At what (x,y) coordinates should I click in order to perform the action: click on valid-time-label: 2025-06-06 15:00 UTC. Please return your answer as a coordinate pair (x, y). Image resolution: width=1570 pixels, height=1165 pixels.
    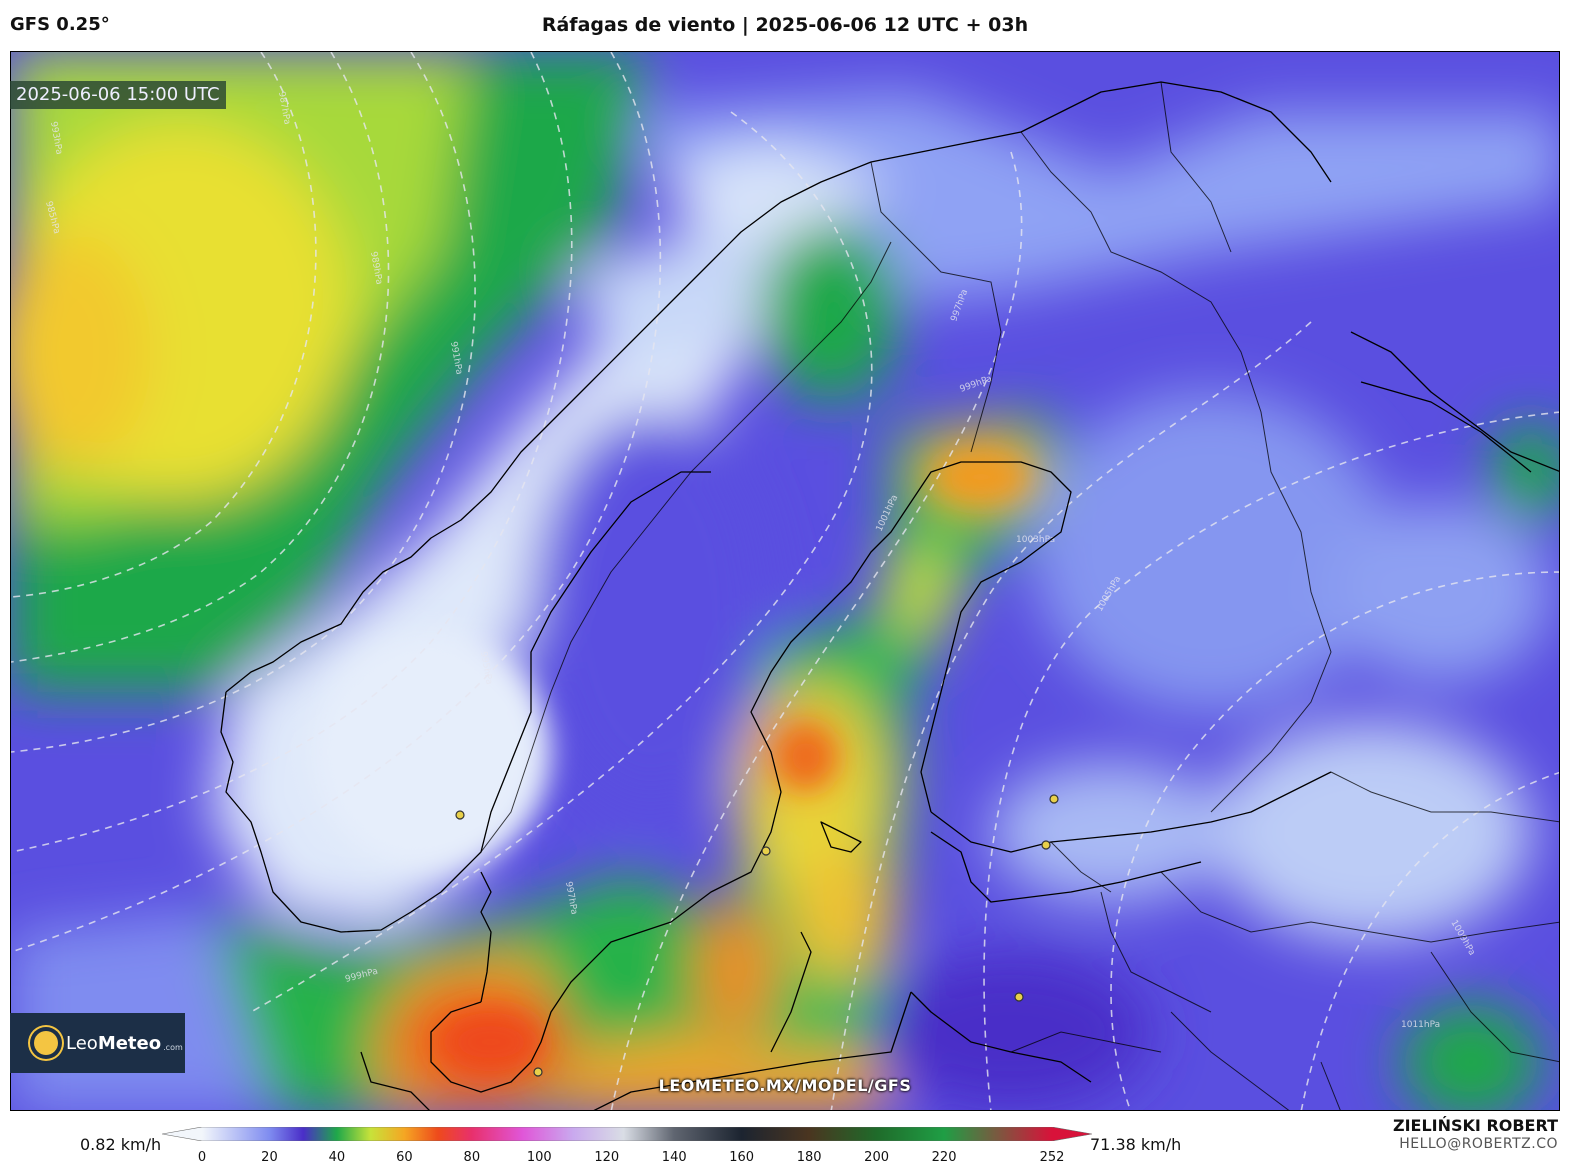
    Looking at the image, I should click on (118, 95).